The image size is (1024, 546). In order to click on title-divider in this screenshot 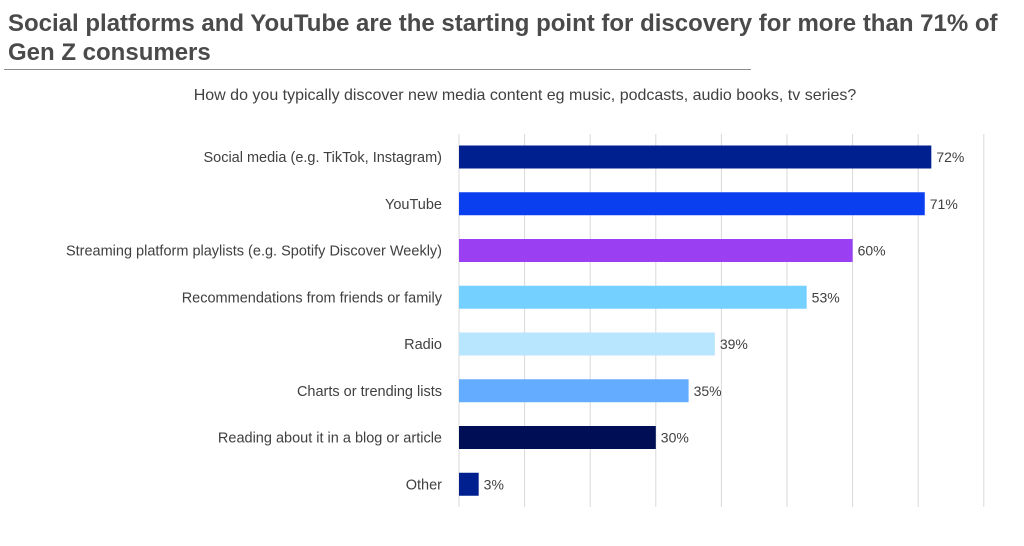, I will do `click(377, 69)`.